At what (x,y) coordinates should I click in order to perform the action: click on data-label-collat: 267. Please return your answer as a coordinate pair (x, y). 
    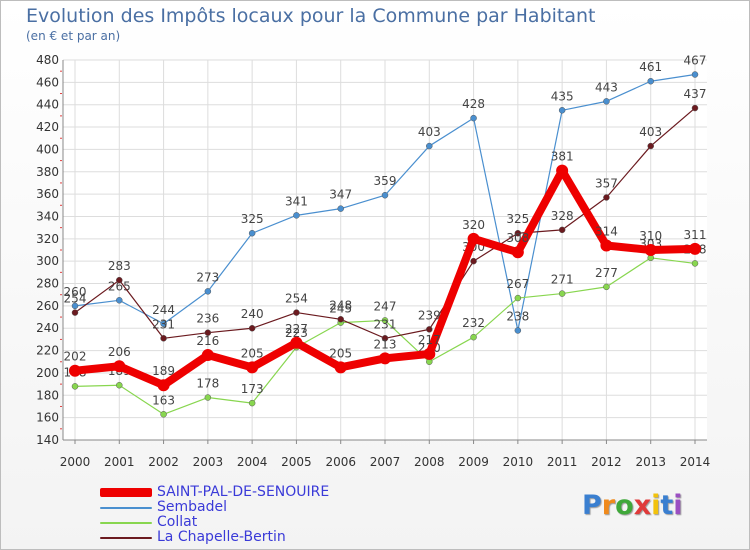
    Looking at the image, I should click on (517, 284).